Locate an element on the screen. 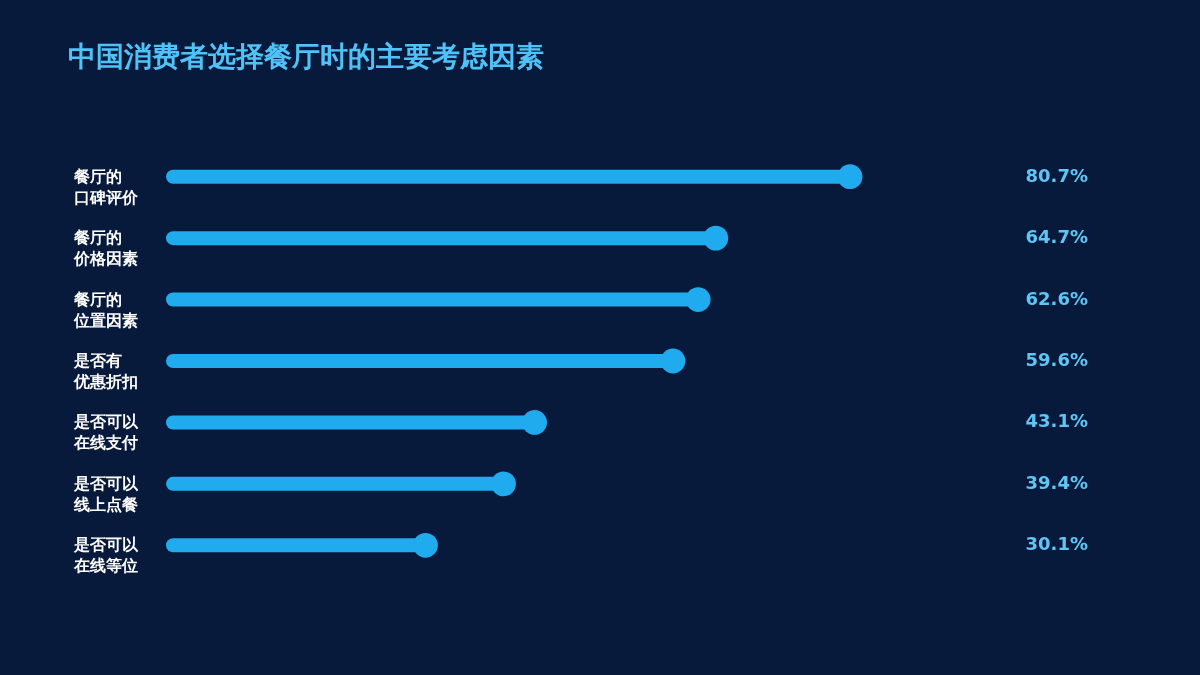 This screenshot has width=1200, height=675. y-tick-label: 是否可以在线等位 is located at coordinates (105, 555).